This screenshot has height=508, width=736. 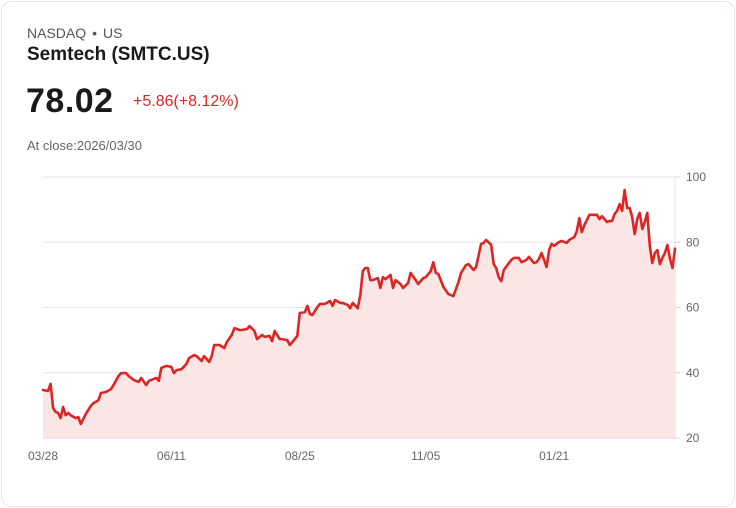 What do you see at coordinates (57, 33) in the screenshot?
I see `exchange-name: NASDAQ` at bounding box center [57, 33].